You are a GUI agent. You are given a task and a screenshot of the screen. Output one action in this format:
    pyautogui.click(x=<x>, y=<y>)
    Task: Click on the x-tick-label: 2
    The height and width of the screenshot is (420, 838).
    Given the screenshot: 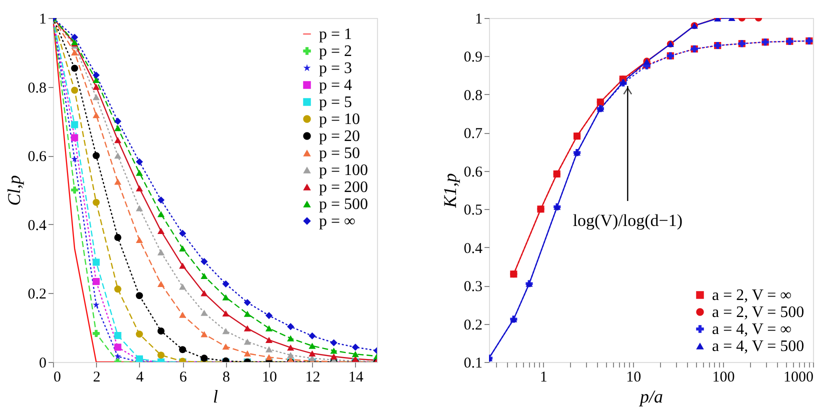 What is the action you would take?
    pyautogui.click(x=96, y=378)
    